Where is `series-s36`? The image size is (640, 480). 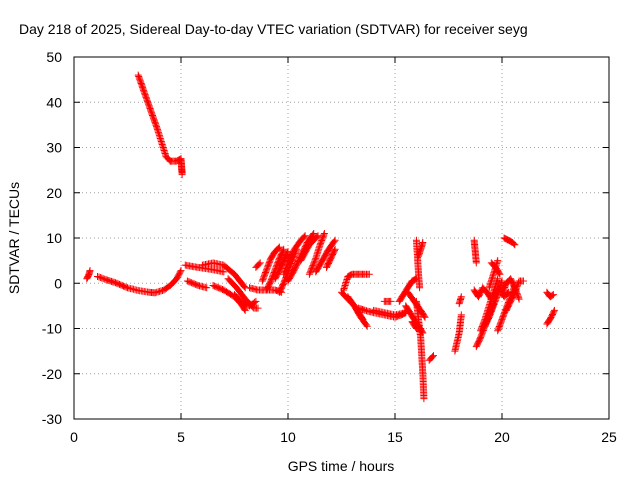 series-s36 is located at coordinates (421, 249).